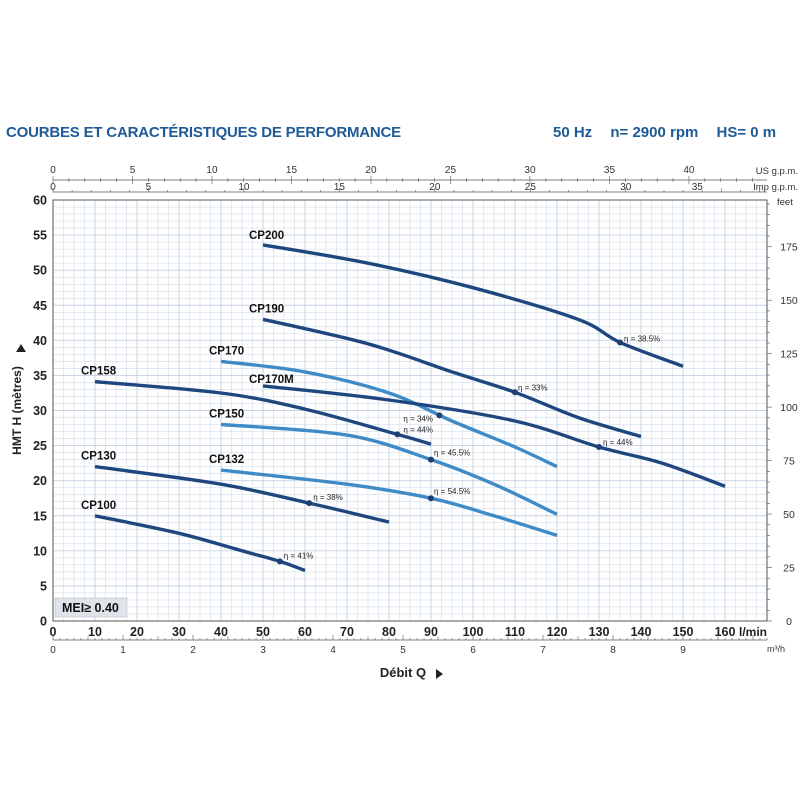 The image size is (800, 800). I want to click on curve-label-cp200: CP200, so click(266, 236).